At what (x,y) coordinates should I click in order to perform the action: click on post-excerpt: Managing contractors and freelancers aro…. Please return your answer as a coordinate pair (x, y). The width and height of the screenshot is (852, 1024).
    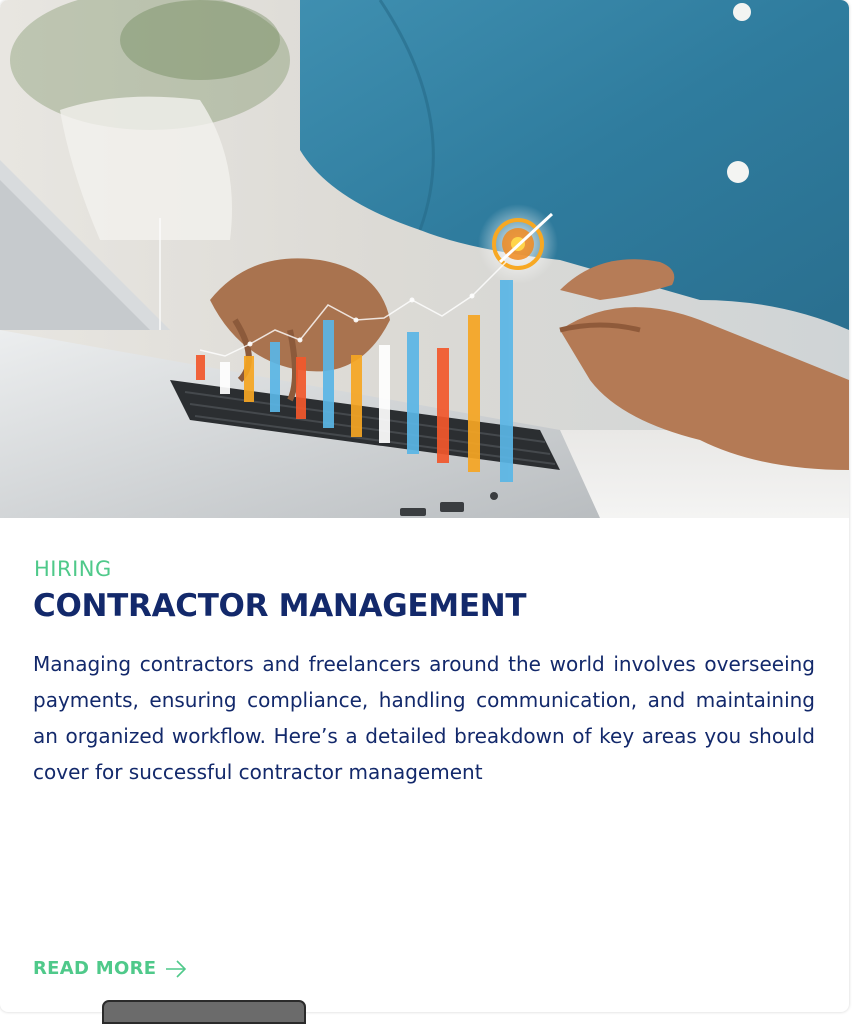
    Looking at the image, I should click on (424, 718).